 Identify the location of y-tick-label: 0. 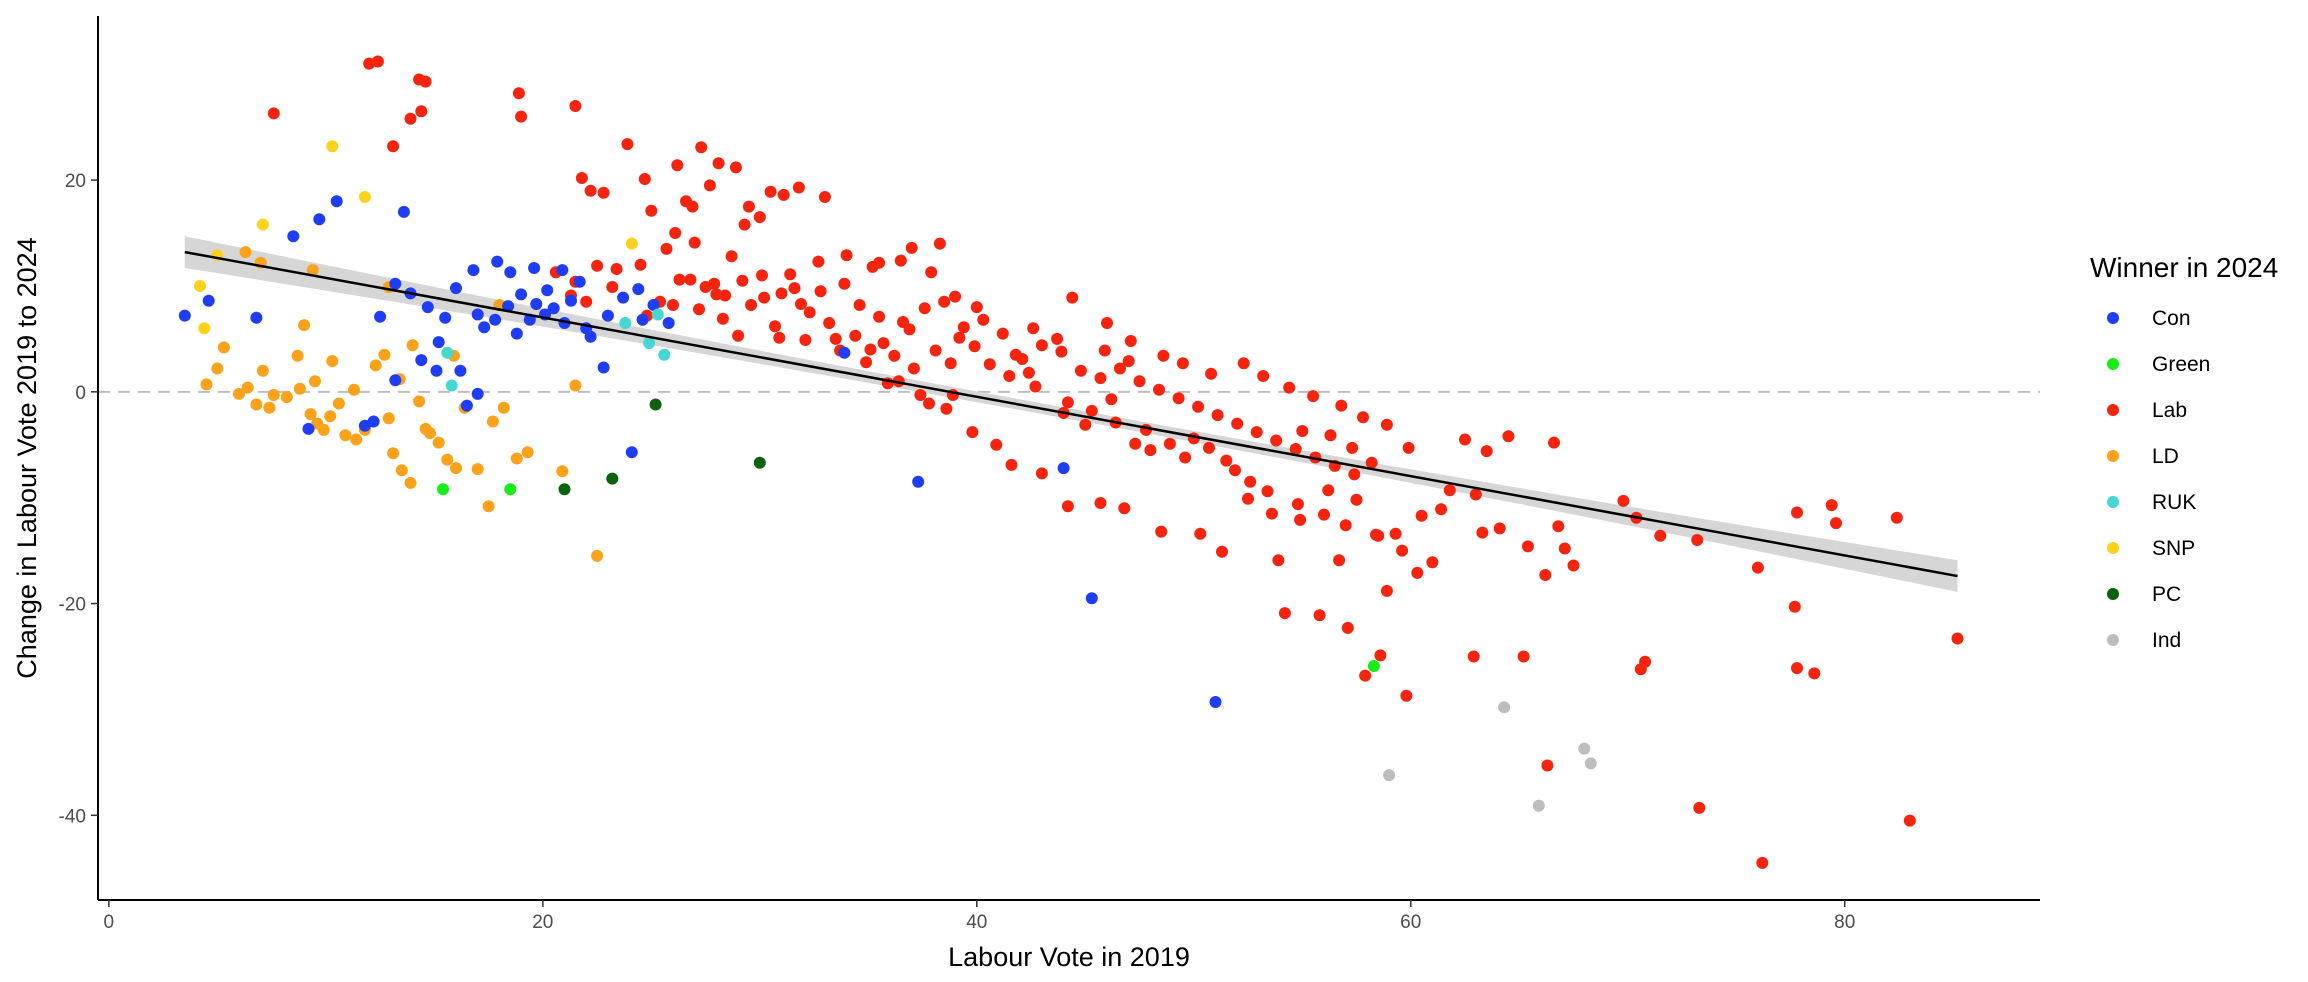
(80, 393).